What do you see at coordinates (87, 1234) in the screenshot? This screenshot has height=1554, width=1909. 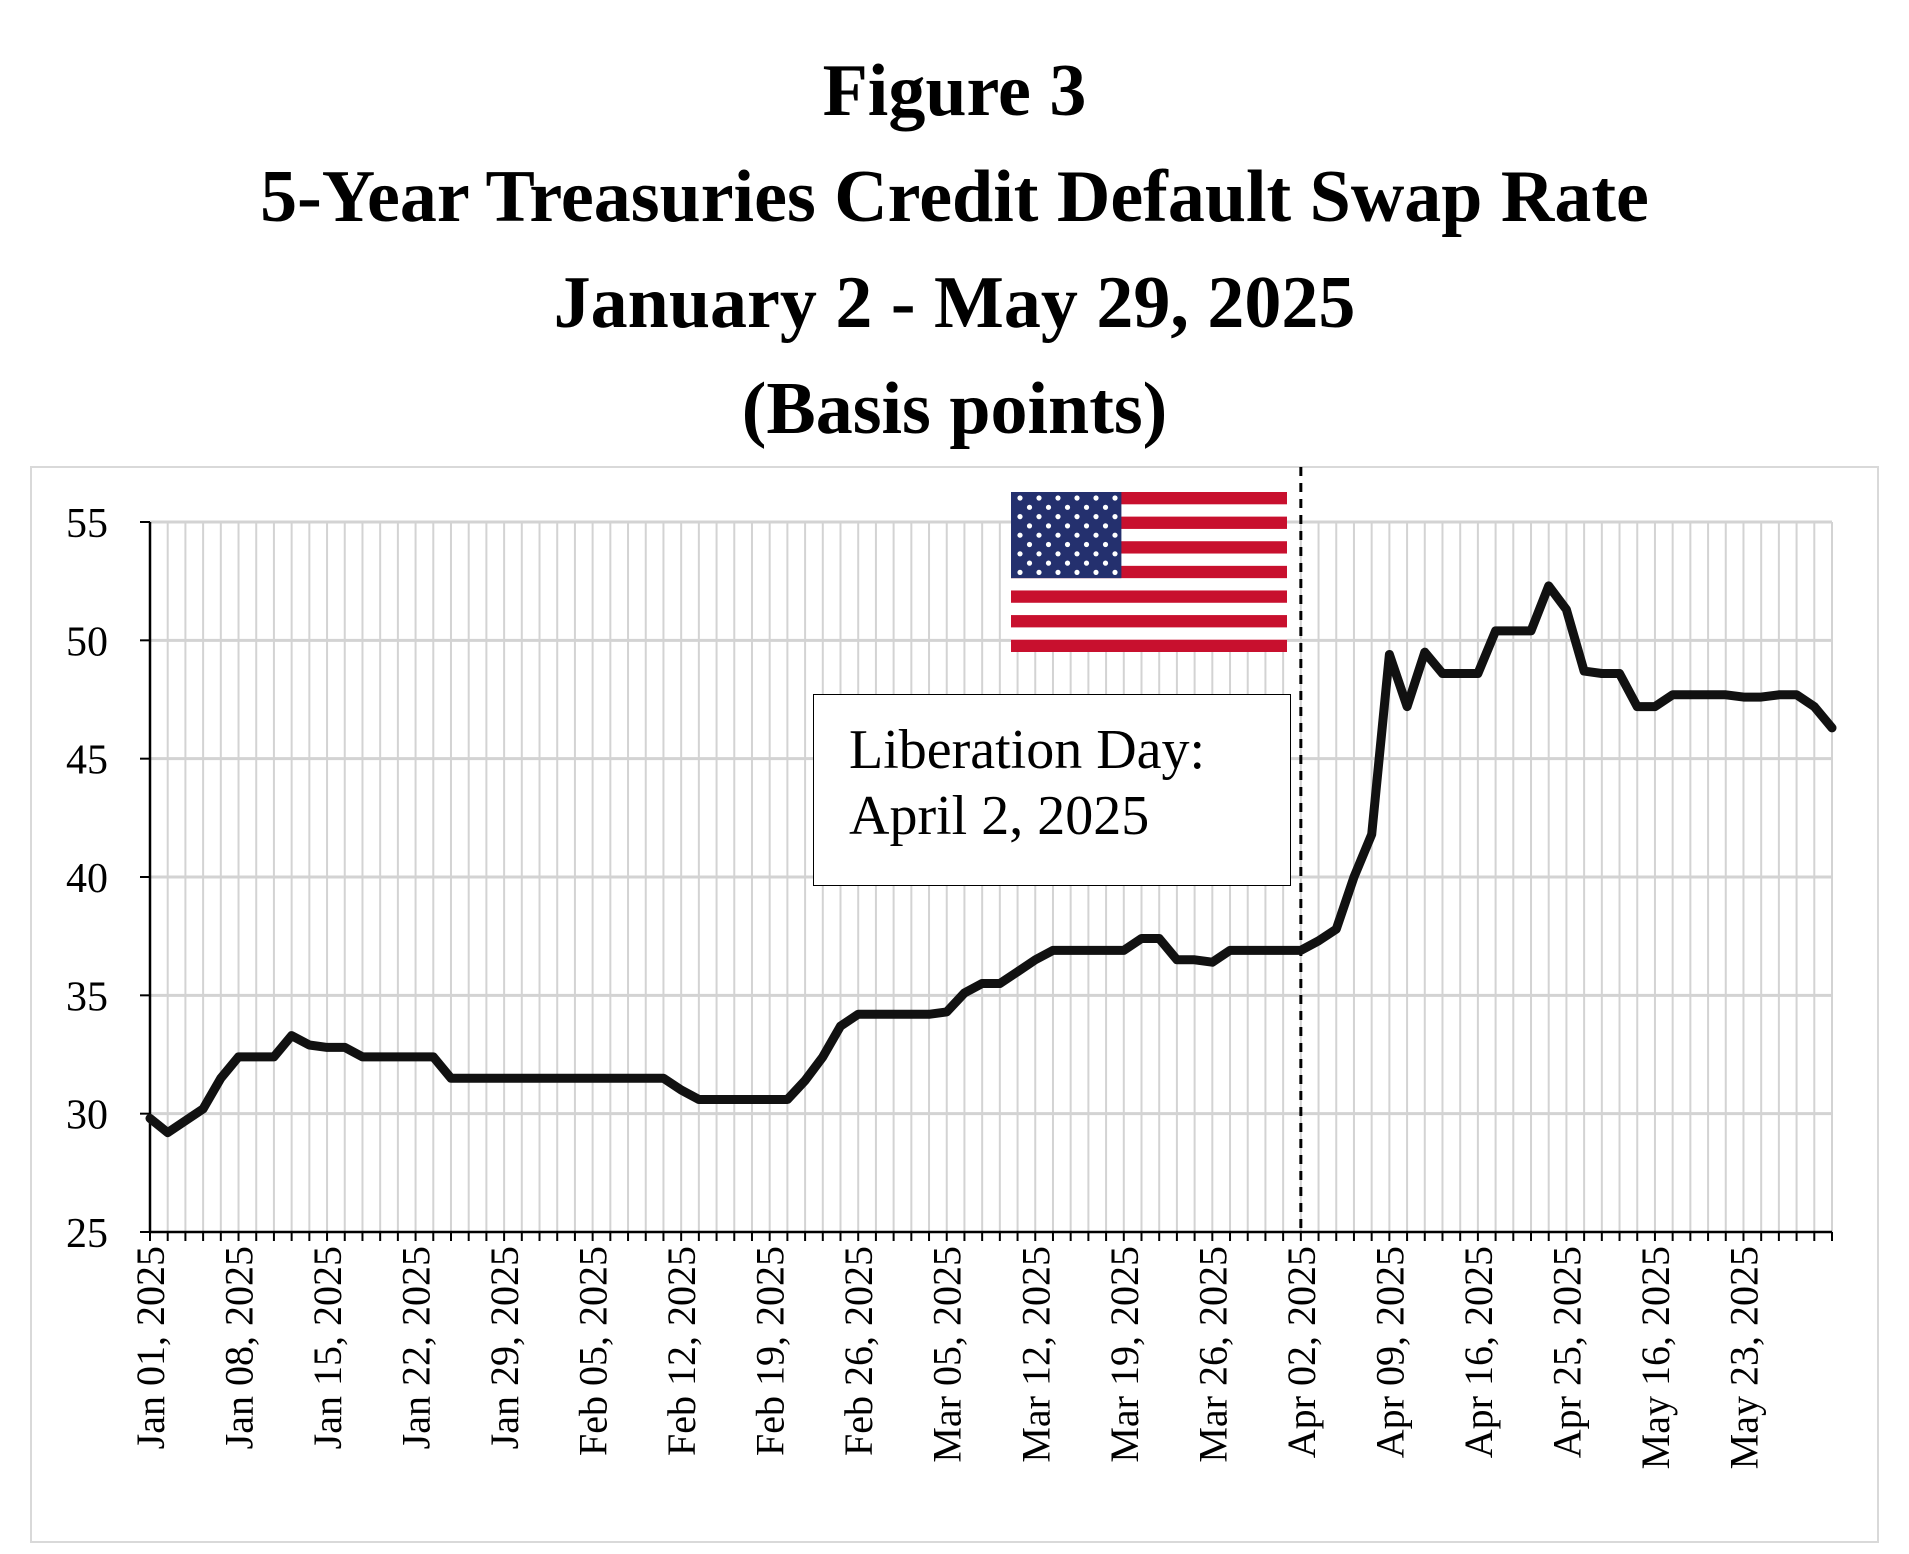 I see `y-tick-label: 25` at bounding box center [87, 1234].